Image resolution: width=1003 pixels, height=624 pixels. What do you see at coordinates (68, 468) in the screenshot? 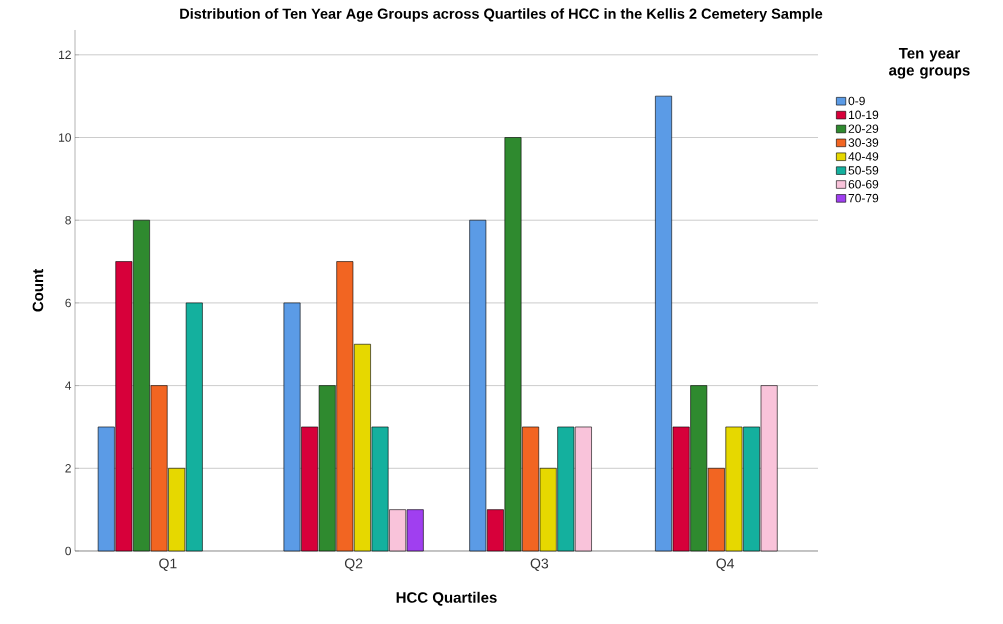
I see `y-tick-label: 2` at bounding box center [68, 468].